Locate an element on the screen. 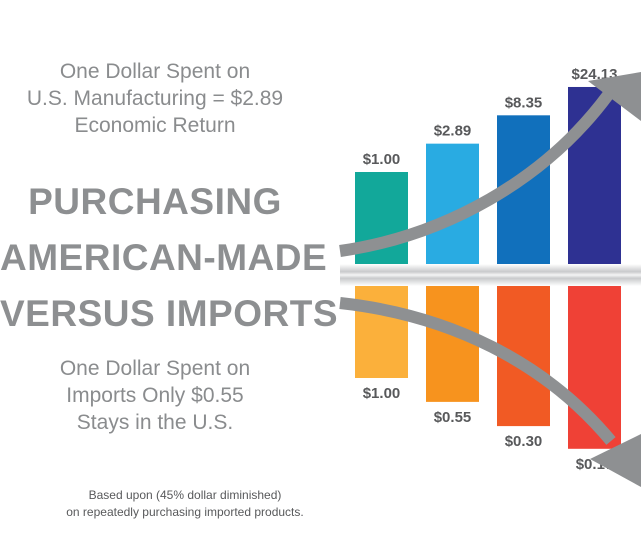  divider-band is located at coordinates (490, 275).